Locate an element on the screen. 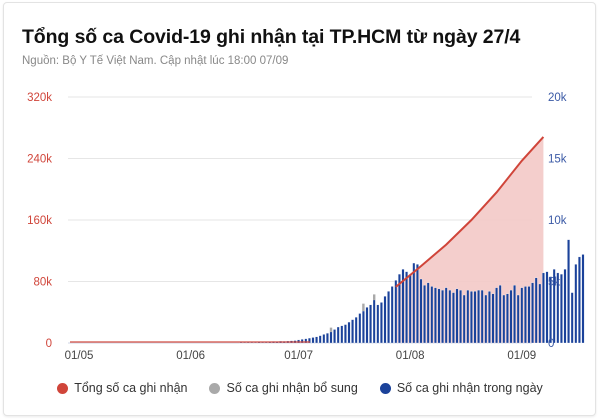  svg-text: 10k is located at coordinates (557, 221).